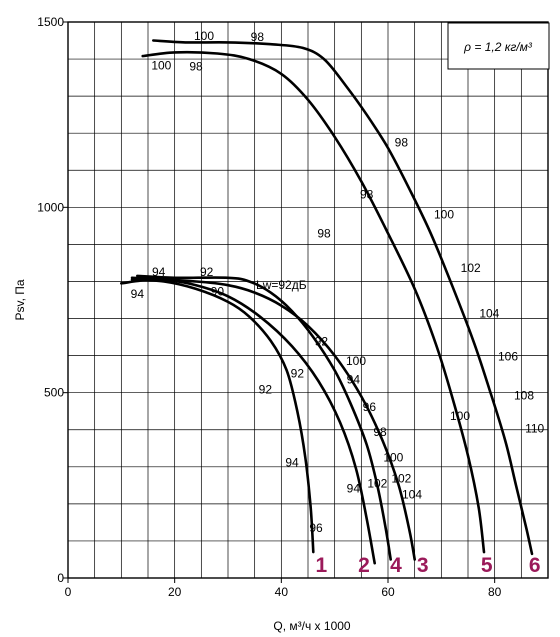 The height and width of the screenshot is (637, 560). Describe the element at coordinates (20, 299) in the screenshot. I see `y-axis-title: Psv, Па` at that location.